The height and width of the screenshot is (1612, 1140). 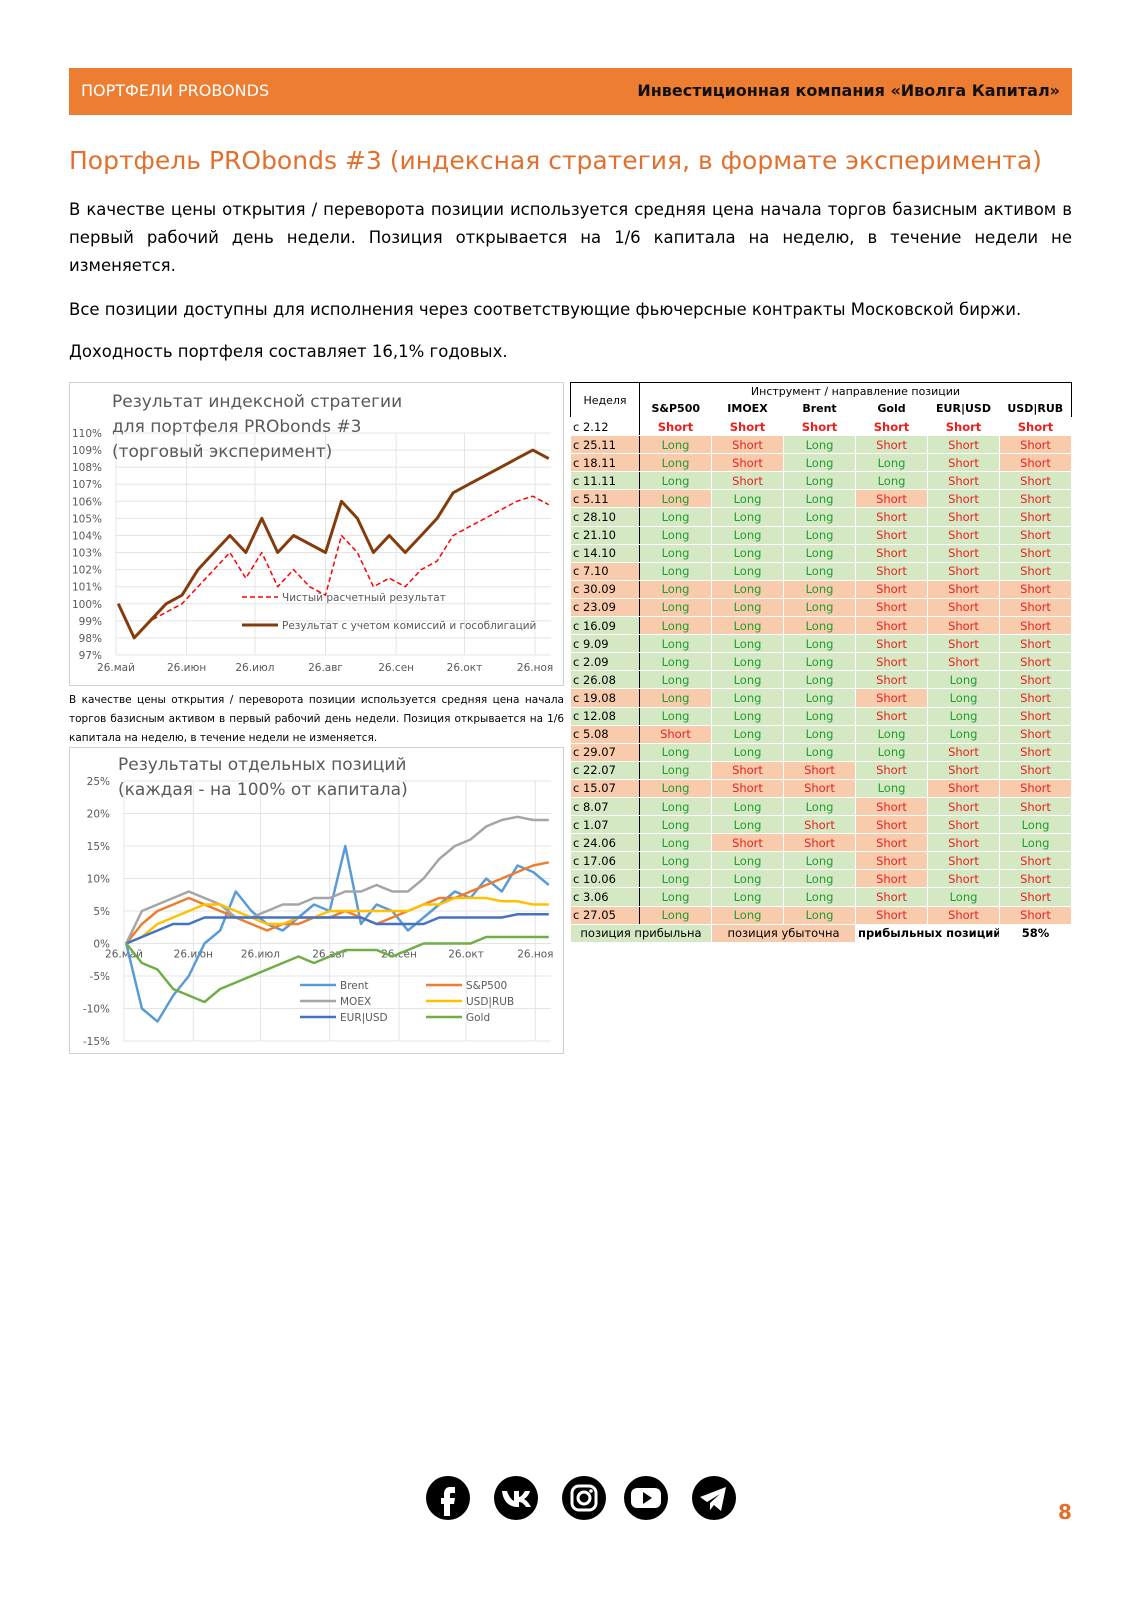 I want to click on legend-label: MOEX, so click(x=355, y=1002).